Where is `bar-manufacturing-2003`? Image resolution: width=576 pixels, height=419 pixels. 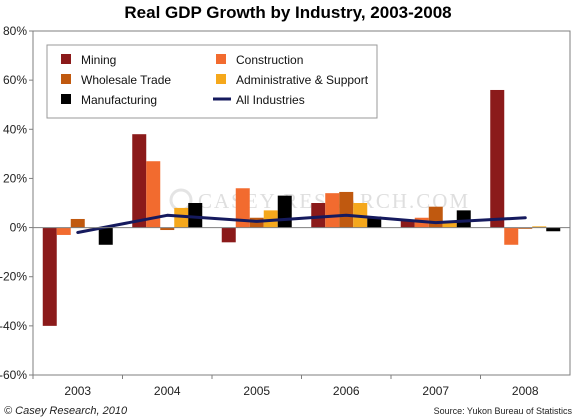 bar-manufacturing-2003 is located at coordinates (105, 236).